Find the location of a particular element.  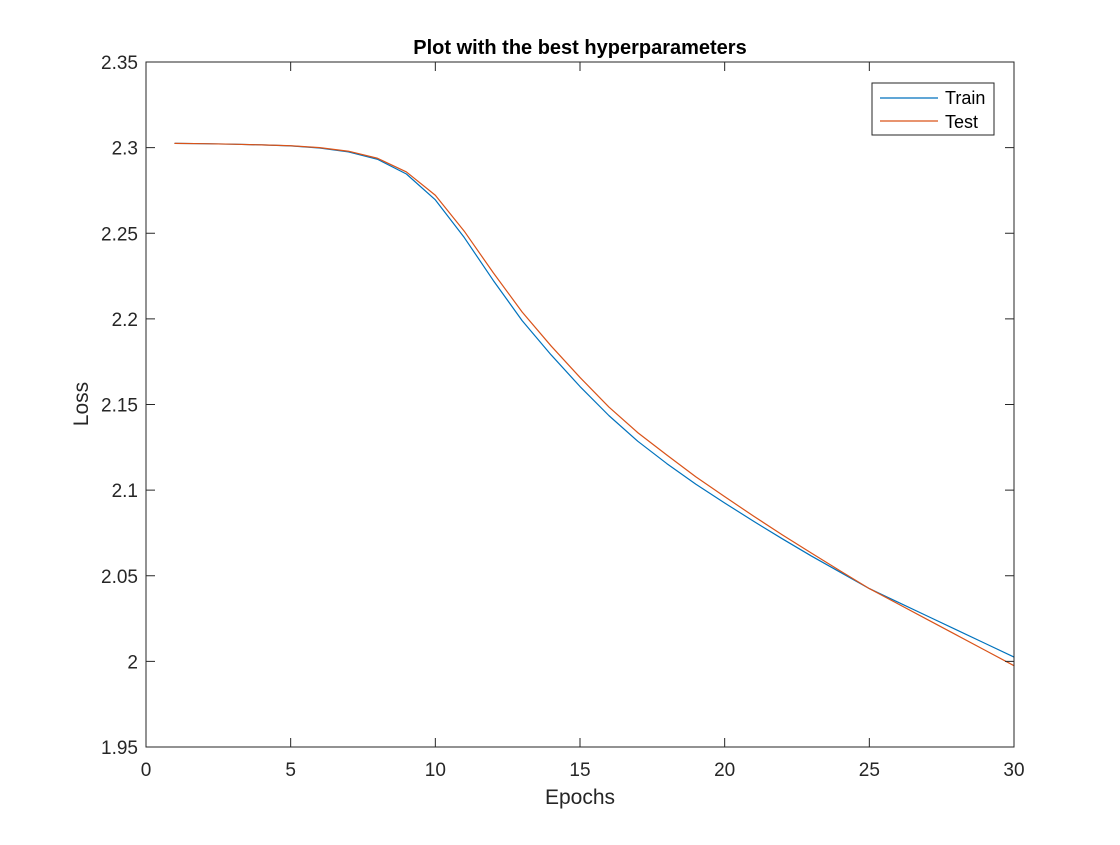

legend-label-test: Test is located at coordinates (961, 122).